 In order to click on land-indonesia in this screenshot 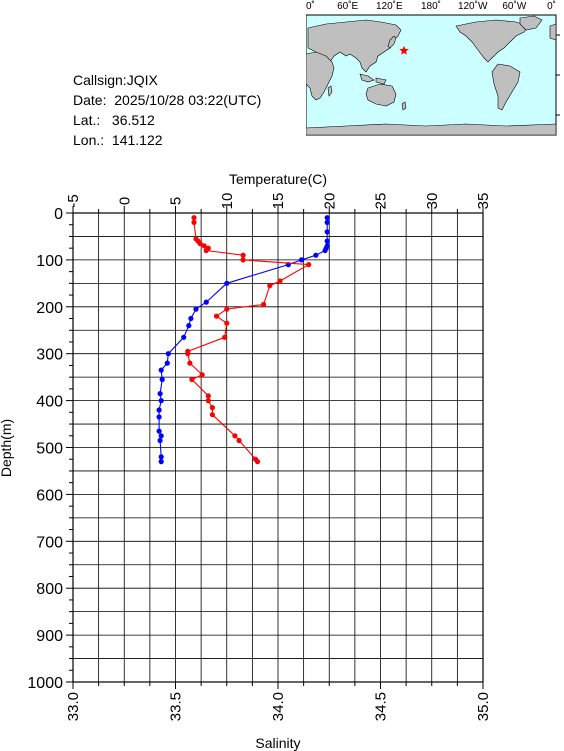, I will do `click(373, 79)`.